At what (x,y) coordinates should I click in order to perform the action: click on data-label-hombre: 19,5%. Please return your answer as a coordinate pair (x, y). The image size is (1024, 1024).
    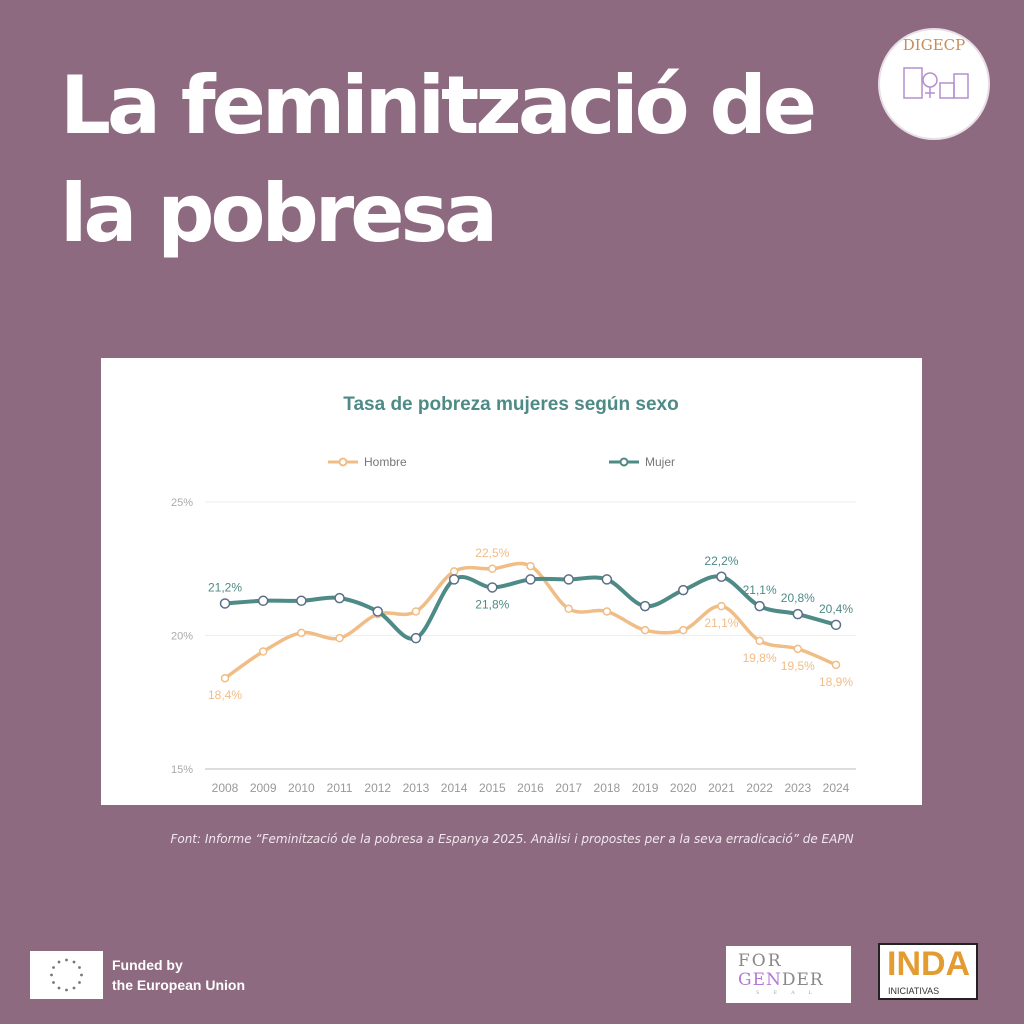
    Looking at the image, I should click on (798, 666).